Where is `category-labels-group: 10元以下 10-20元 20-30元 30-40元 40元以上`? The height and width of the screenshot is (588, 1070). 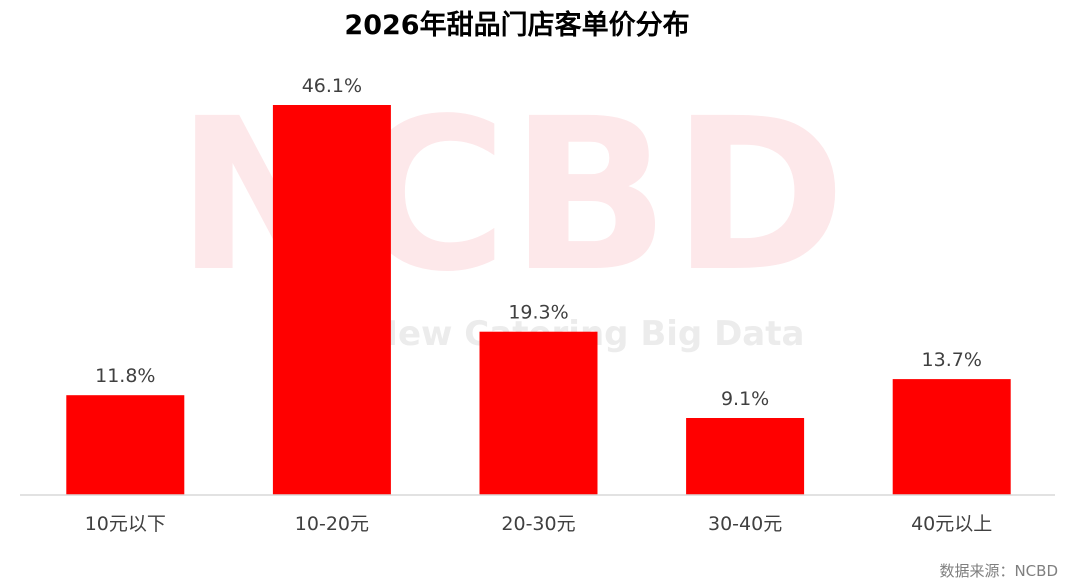 category-labels-group: 10元以下 10-20元 20-30元 30-40元 40元以上 is located at coordinates (539, 524).